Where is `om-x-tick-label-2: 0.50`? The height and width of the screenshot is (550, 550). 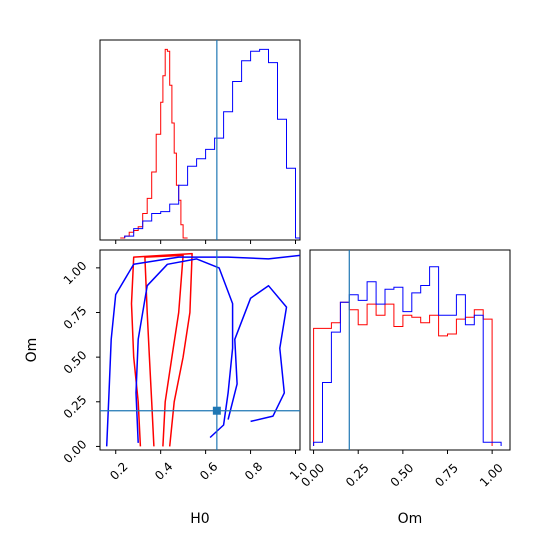 om-x-tick-label-2: 0.50 is located at coordinates (402, 475).